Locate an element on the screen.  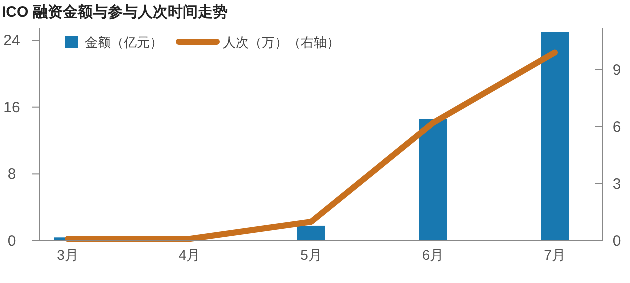
x-tick-label: 4月 is located at coordinates (189, 255).